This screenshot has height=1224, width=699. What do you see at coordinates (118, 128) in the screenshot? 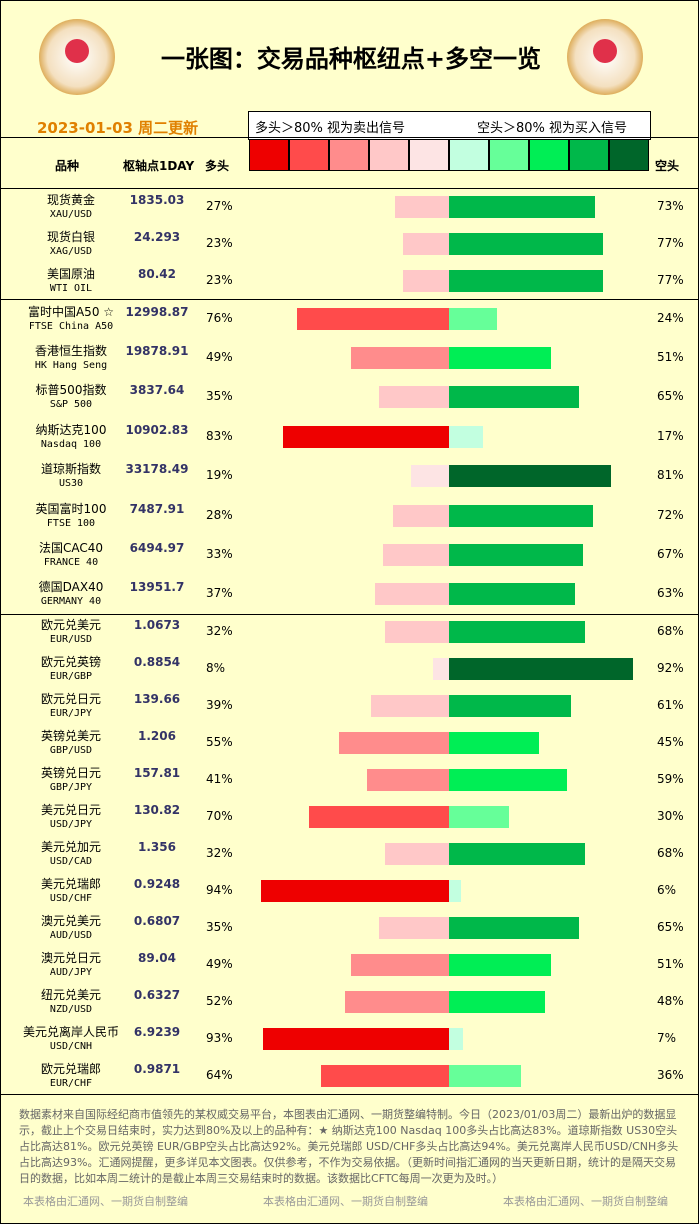
I see `date: 2023-01-03 周二更新` at bounding box center [118, 128].